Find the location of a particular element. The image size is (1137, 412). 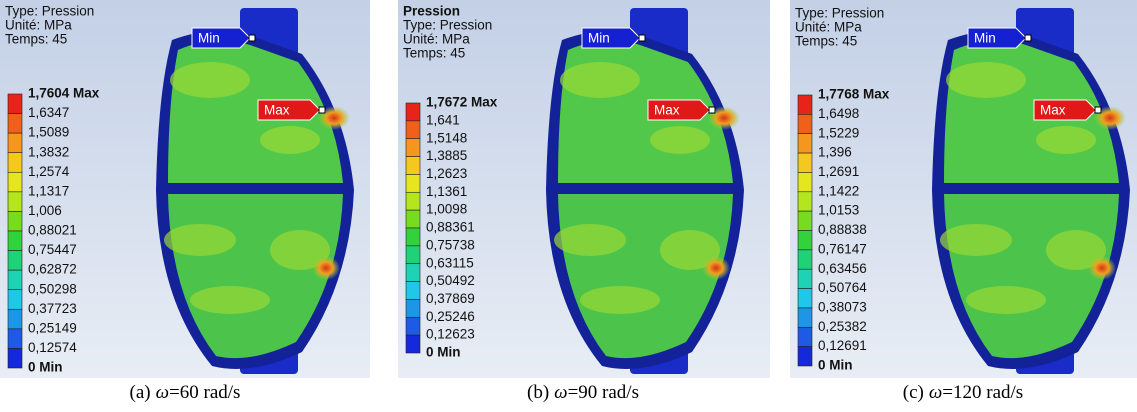

legend-label: 0,63456 is located at coordinates (842, 268).